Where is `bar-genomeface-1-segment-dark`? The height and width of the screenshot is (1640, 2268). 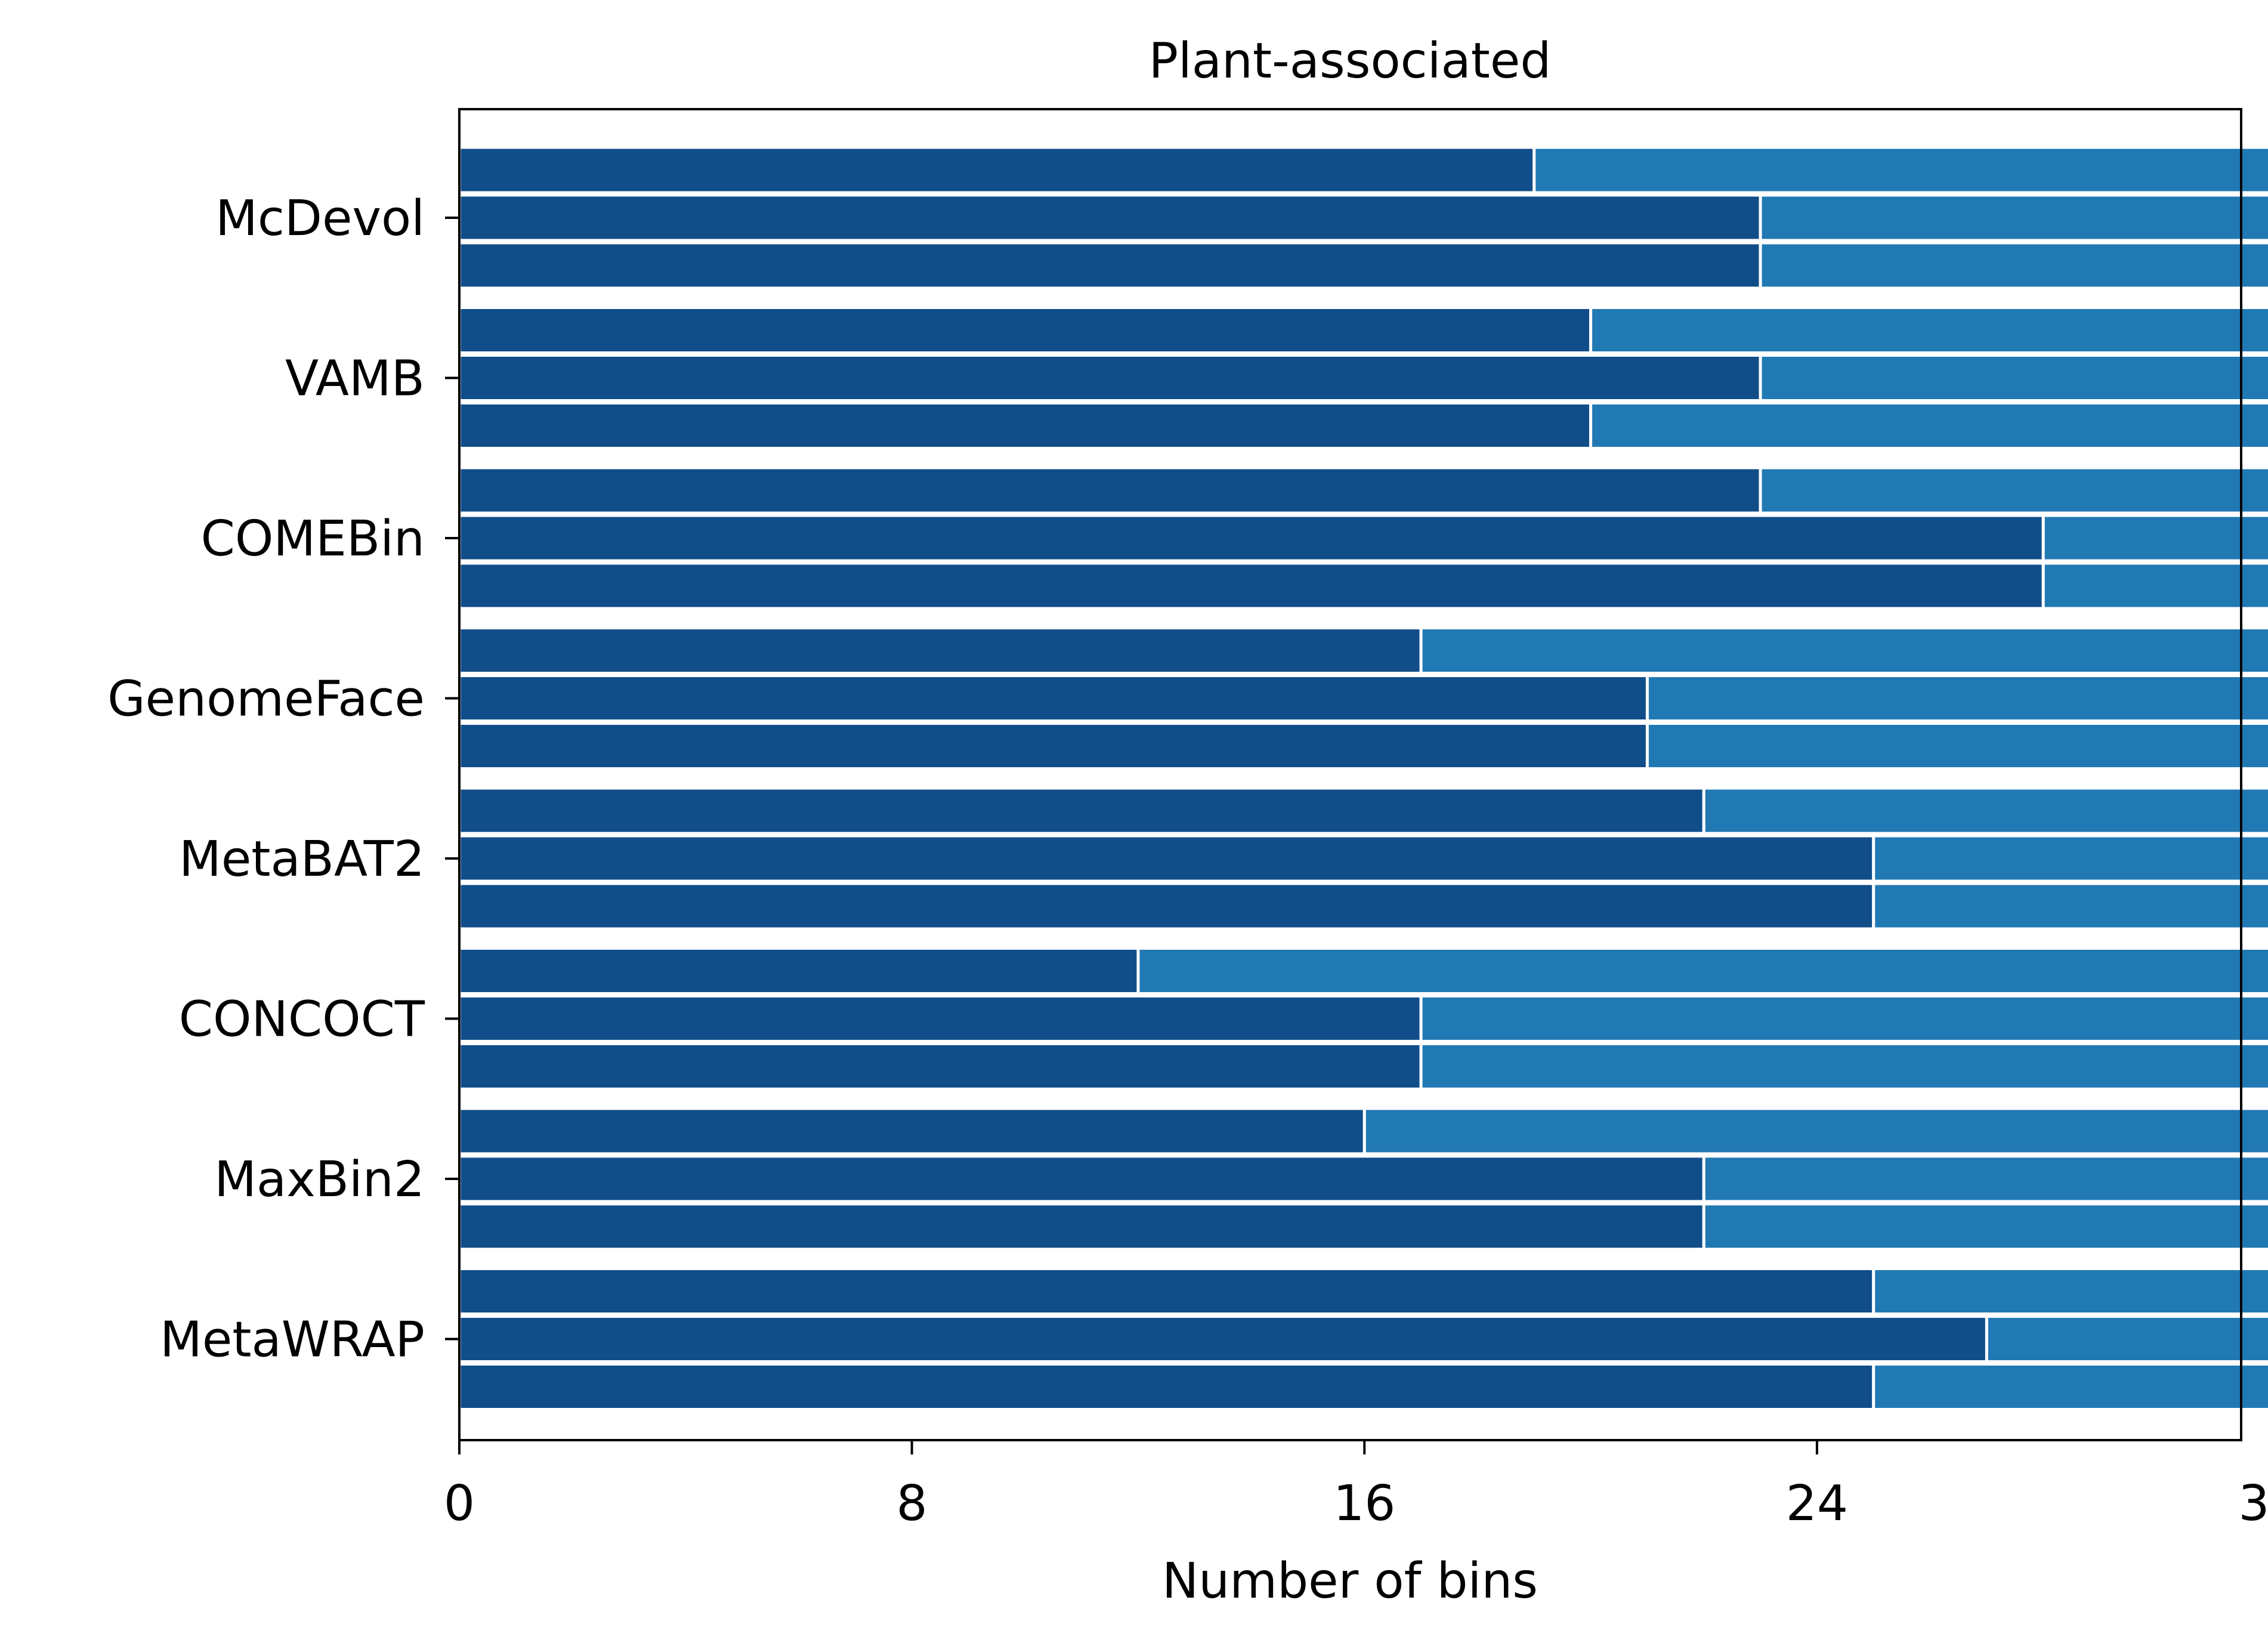
bar-genomeface-1-segment-dark is located at coordinates (940, 650).